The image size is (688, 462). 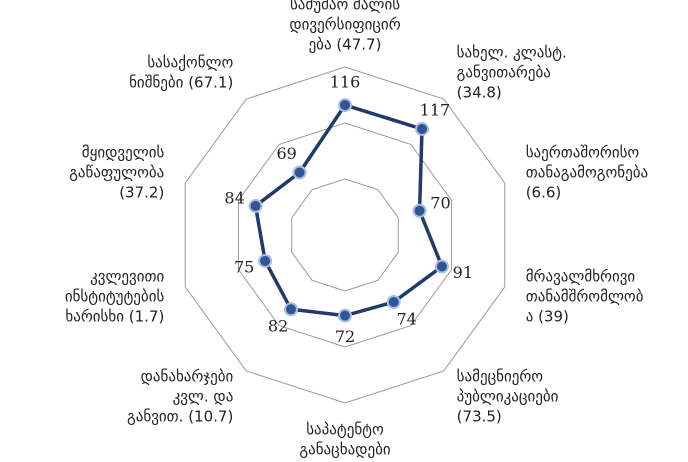 I want to click on category-label: (34.8), so click(x=479, y=93).